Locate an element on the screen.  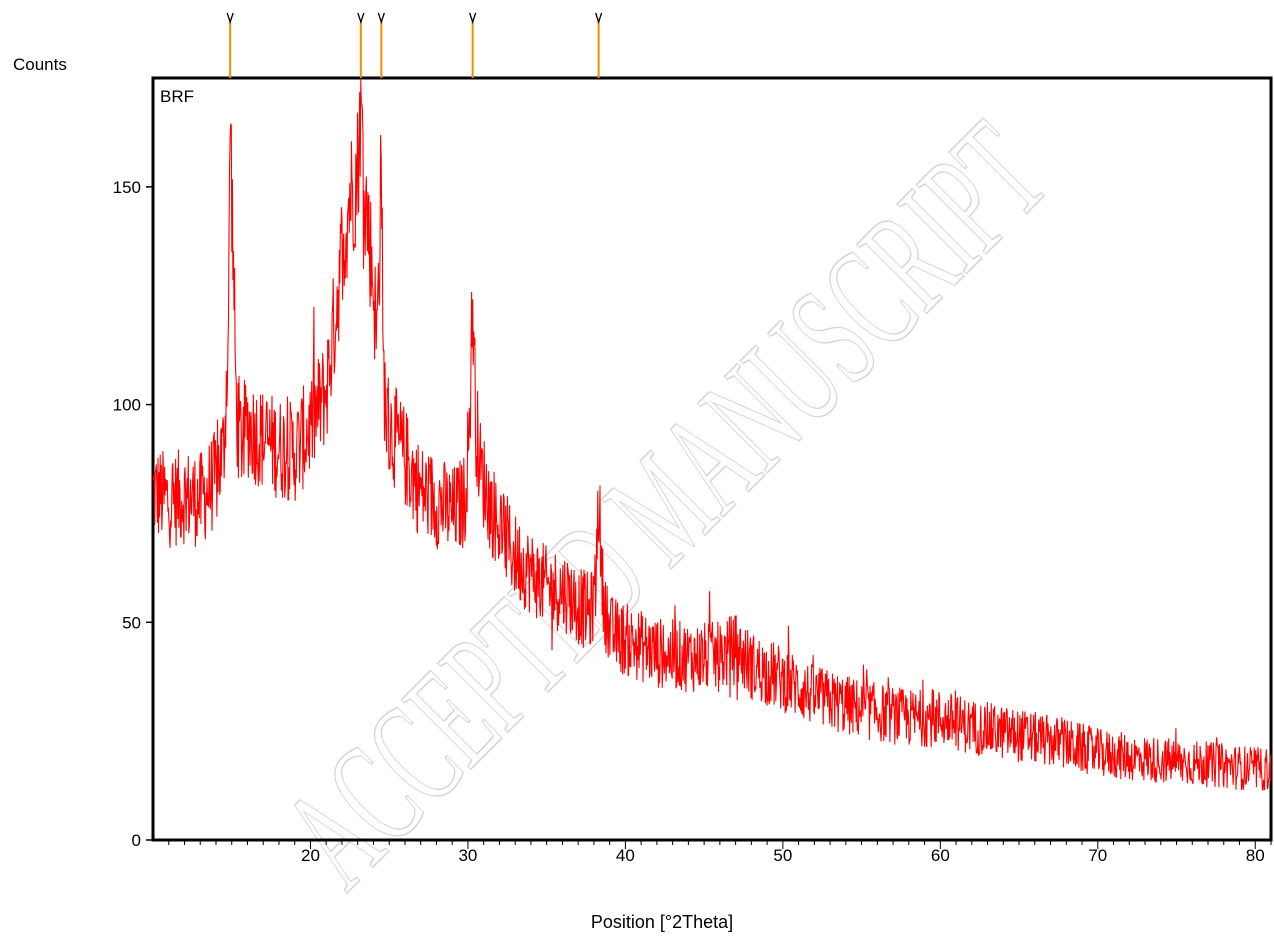
x-tick-label: 40 is located at coordinates (625, 855).